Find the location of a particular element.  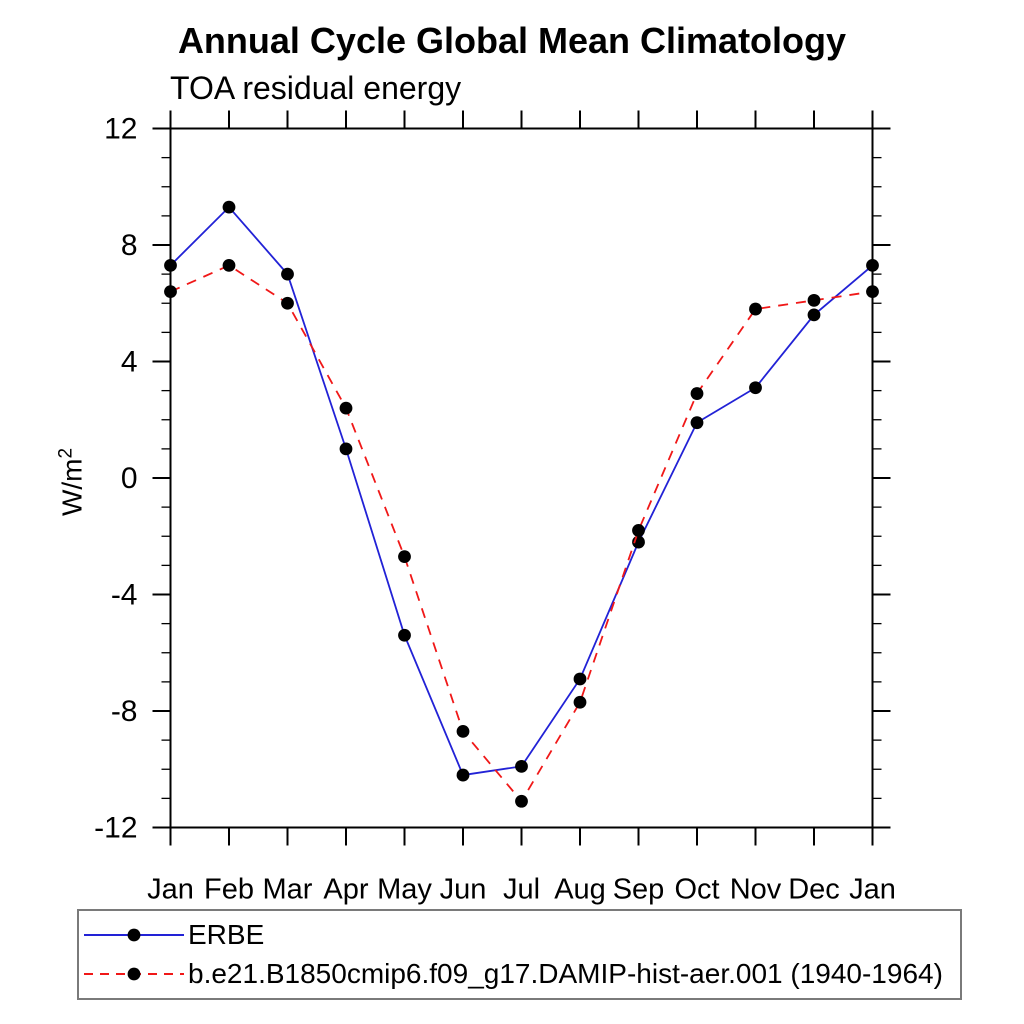

chart-subtitle: TOA residual energy is located at coordinates (316, 88).